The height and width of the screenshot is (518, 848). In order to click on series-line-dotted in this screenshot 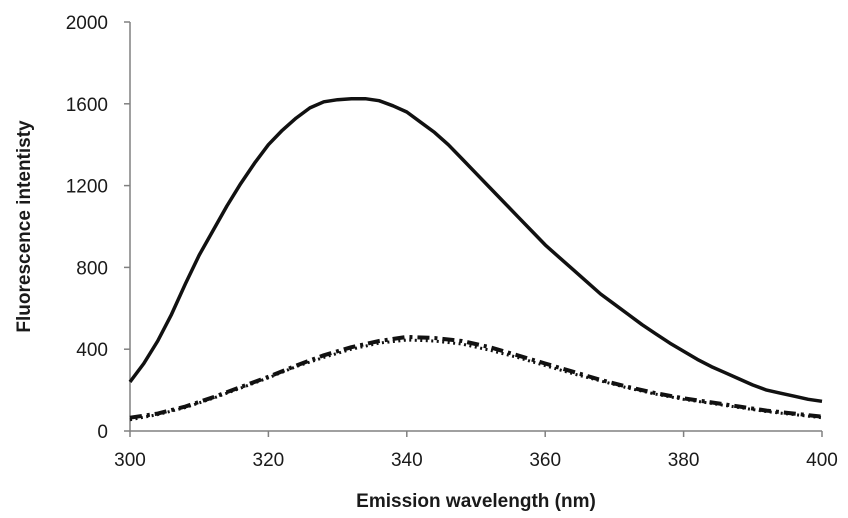, I will do `click(476, 380)`.